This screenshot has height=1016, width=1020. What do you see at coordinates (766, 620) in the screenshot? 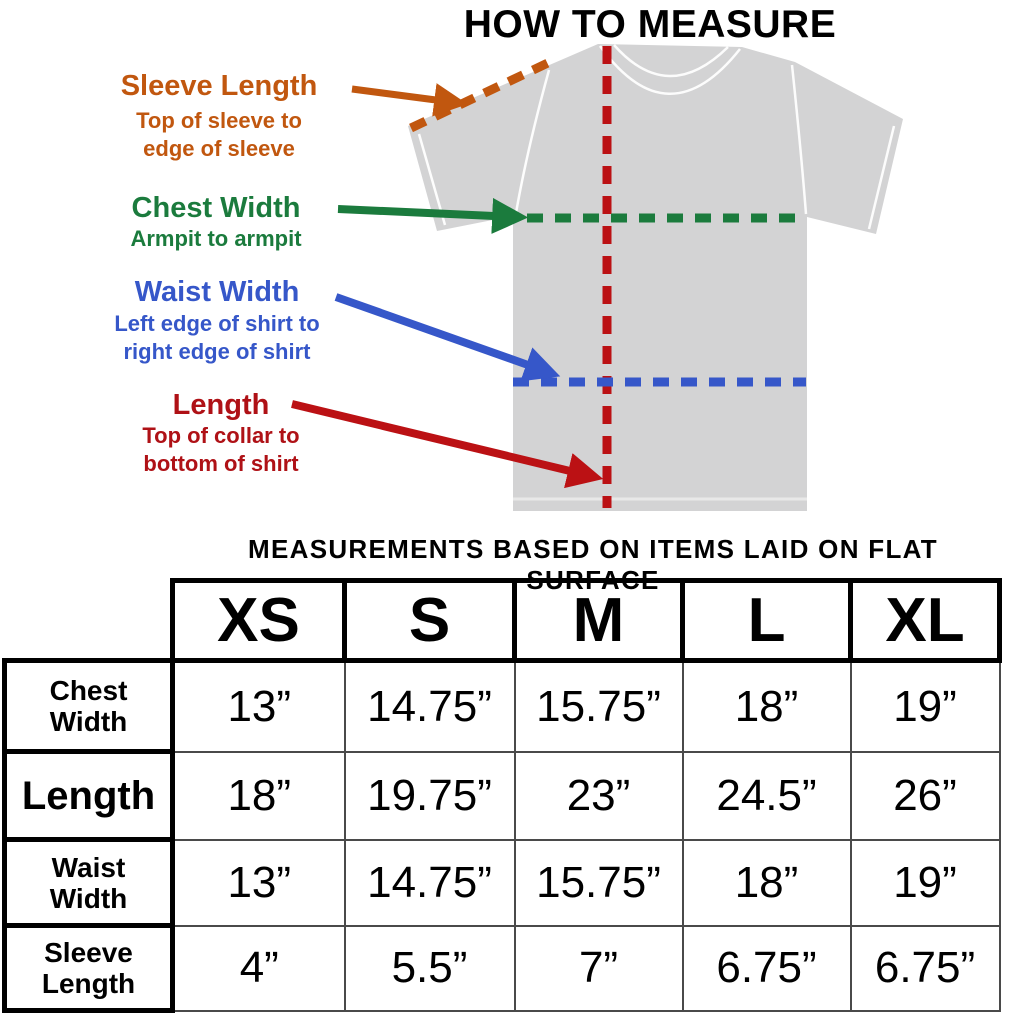
I see `size-header-l: L` at bounding box center [766, 620].